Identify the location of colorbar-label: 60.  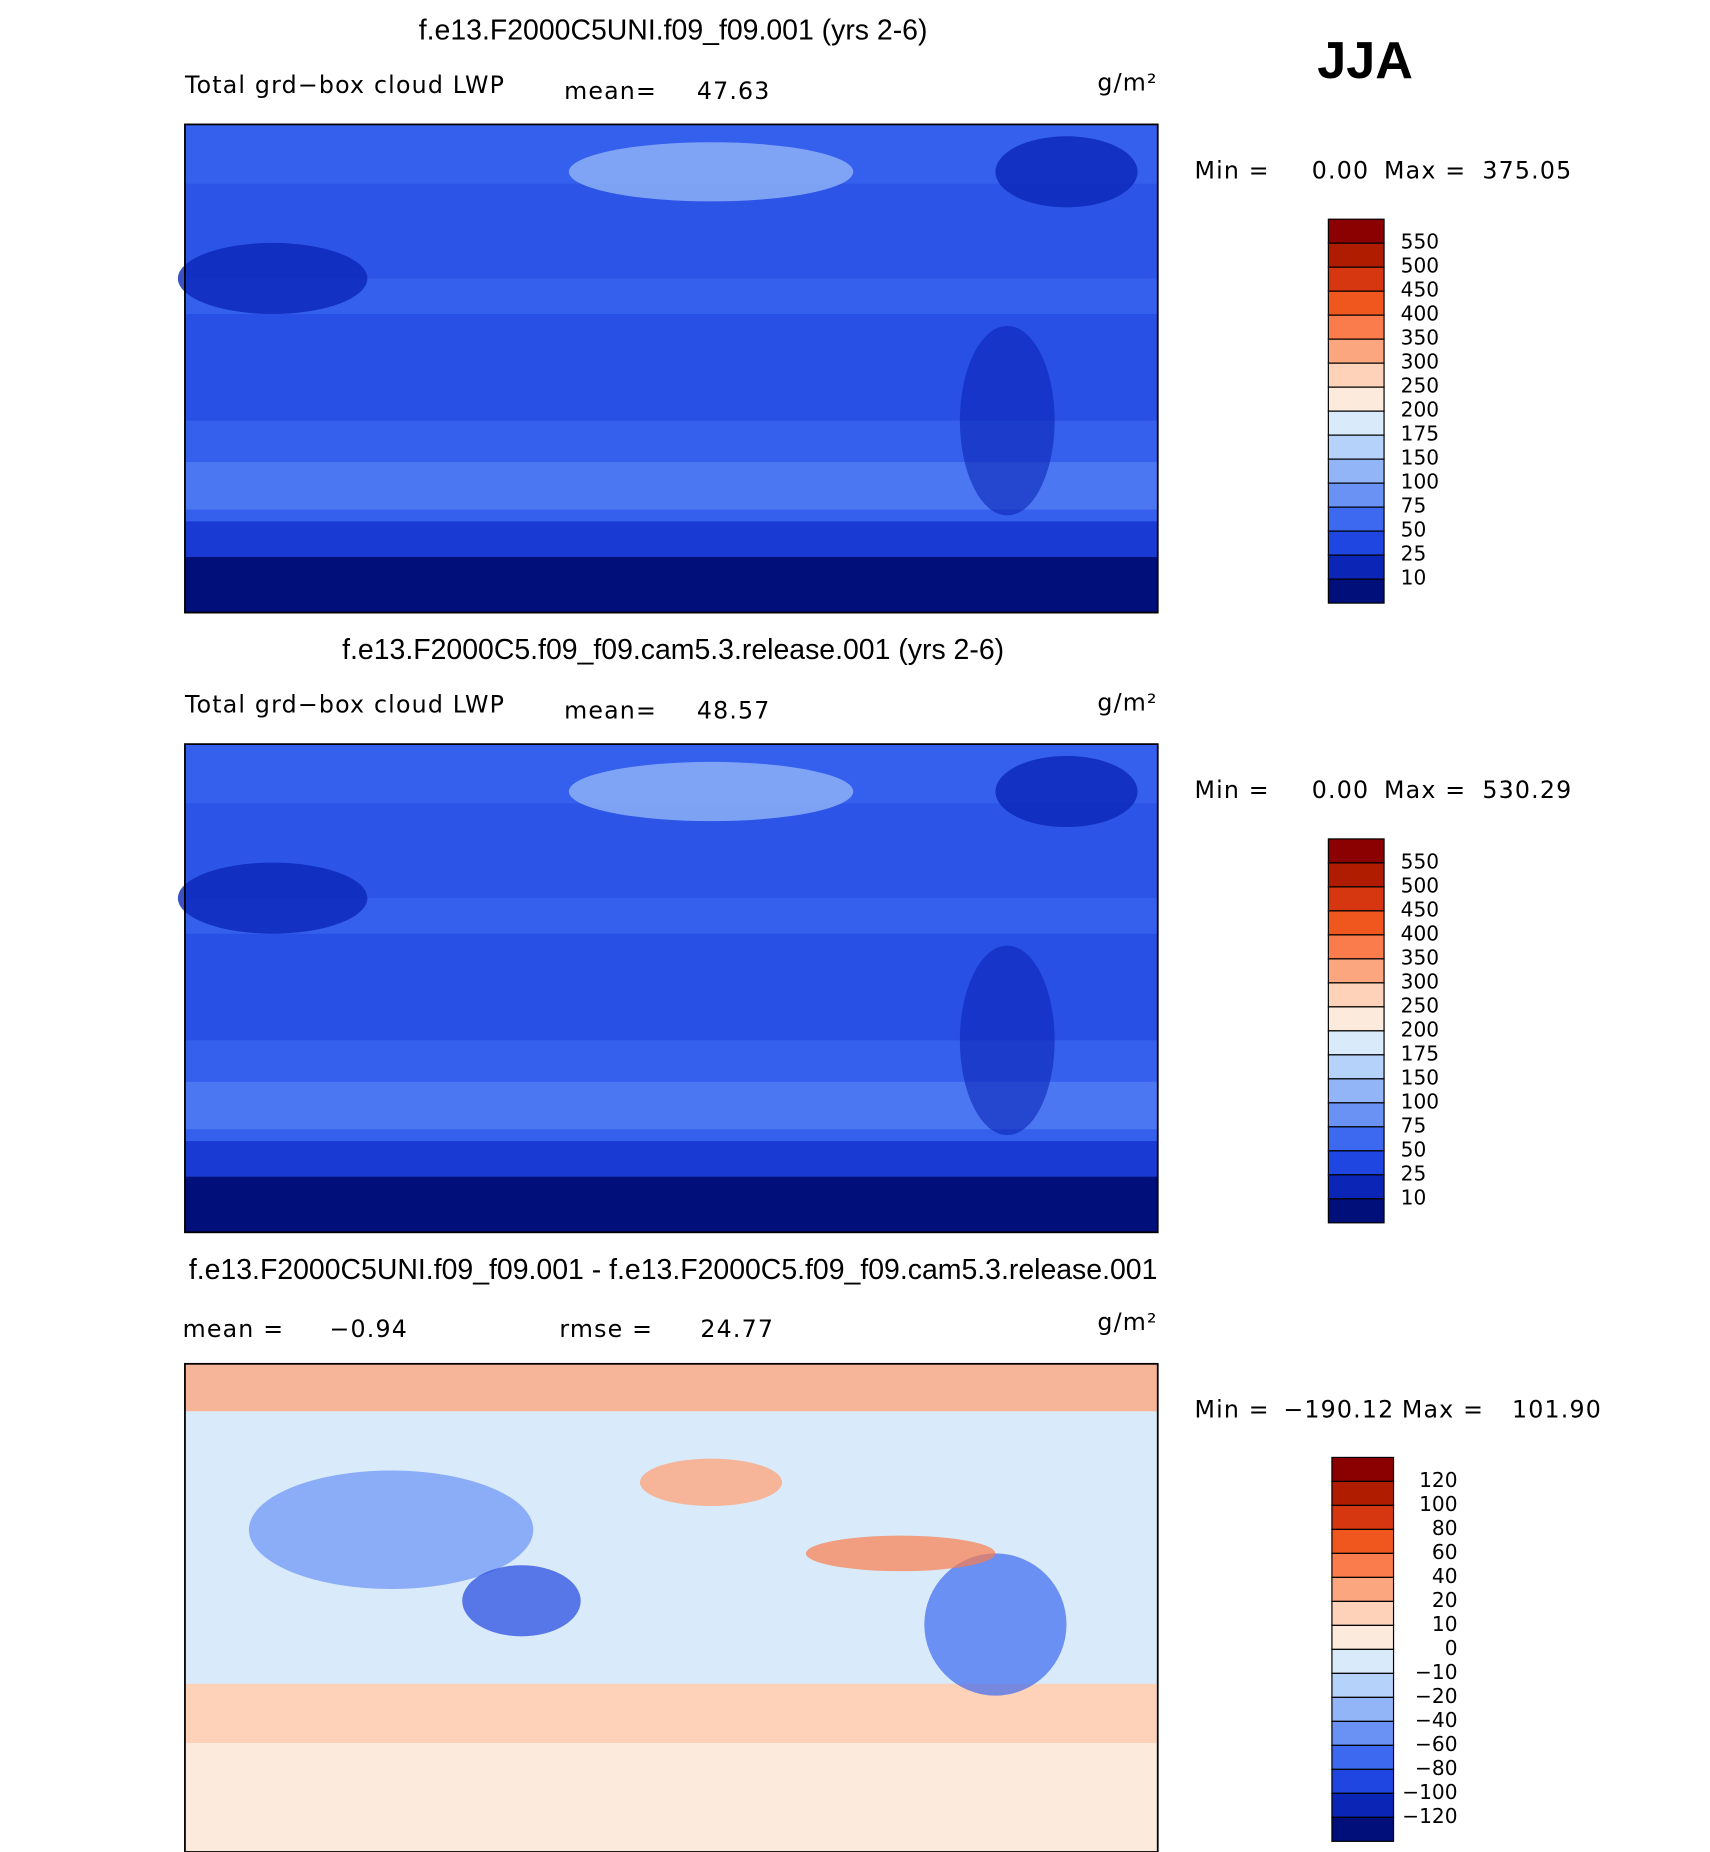
(1445, 1552).